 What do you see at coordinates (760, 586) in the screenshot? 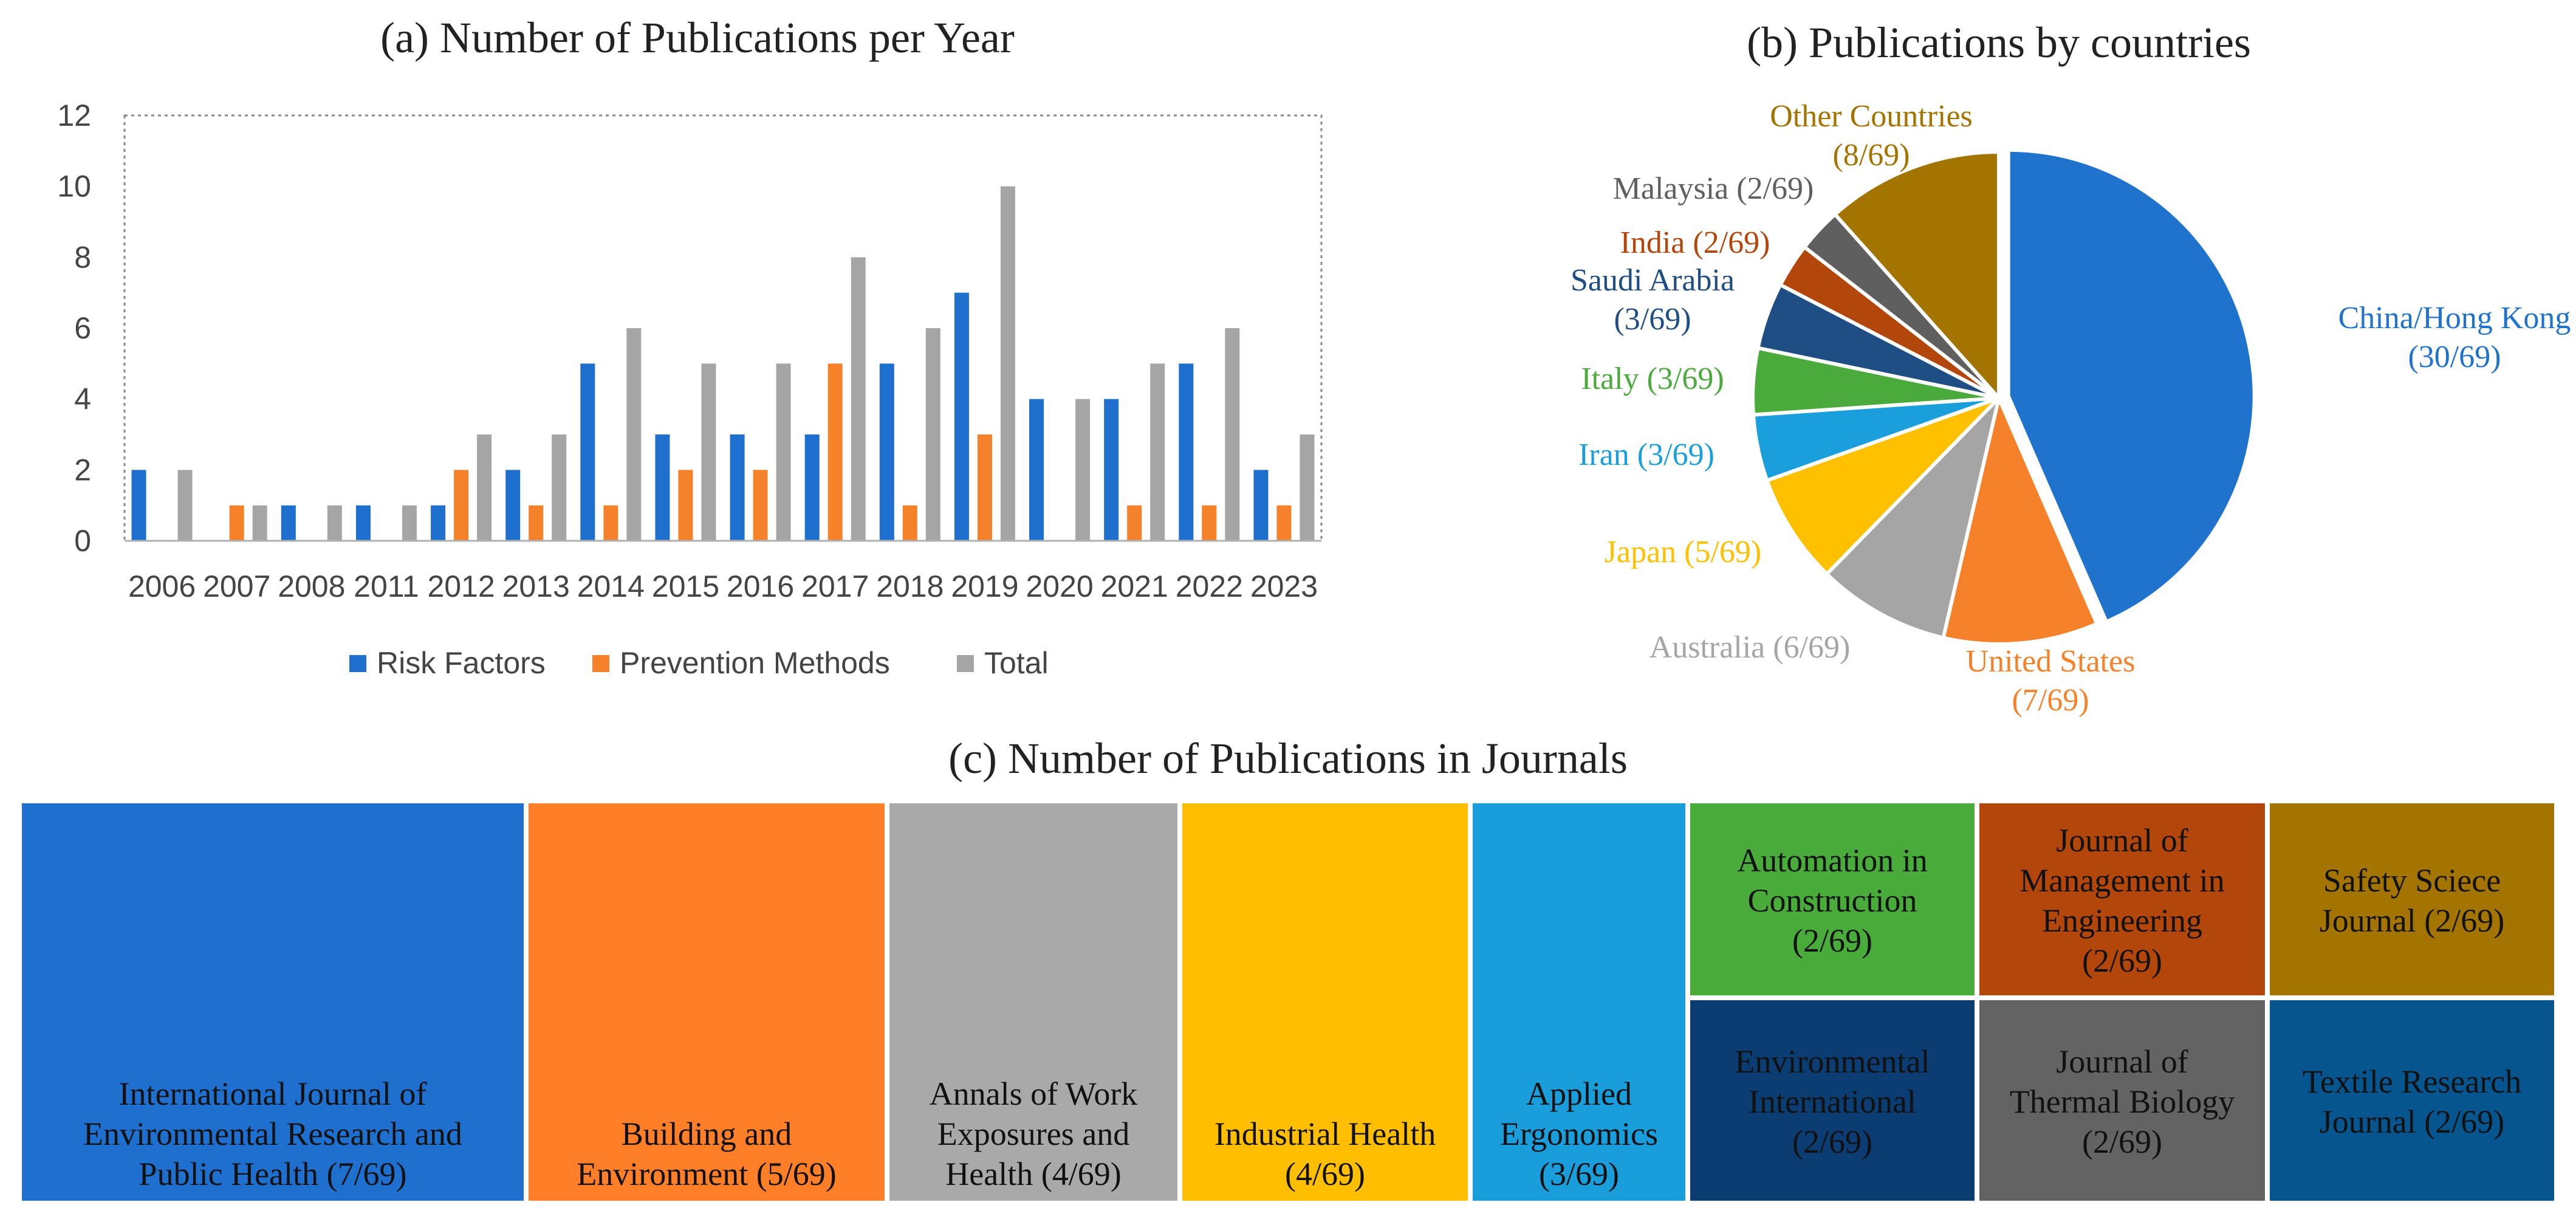
I see `x-tick-label: 2016` at bounding box center [760, 586].